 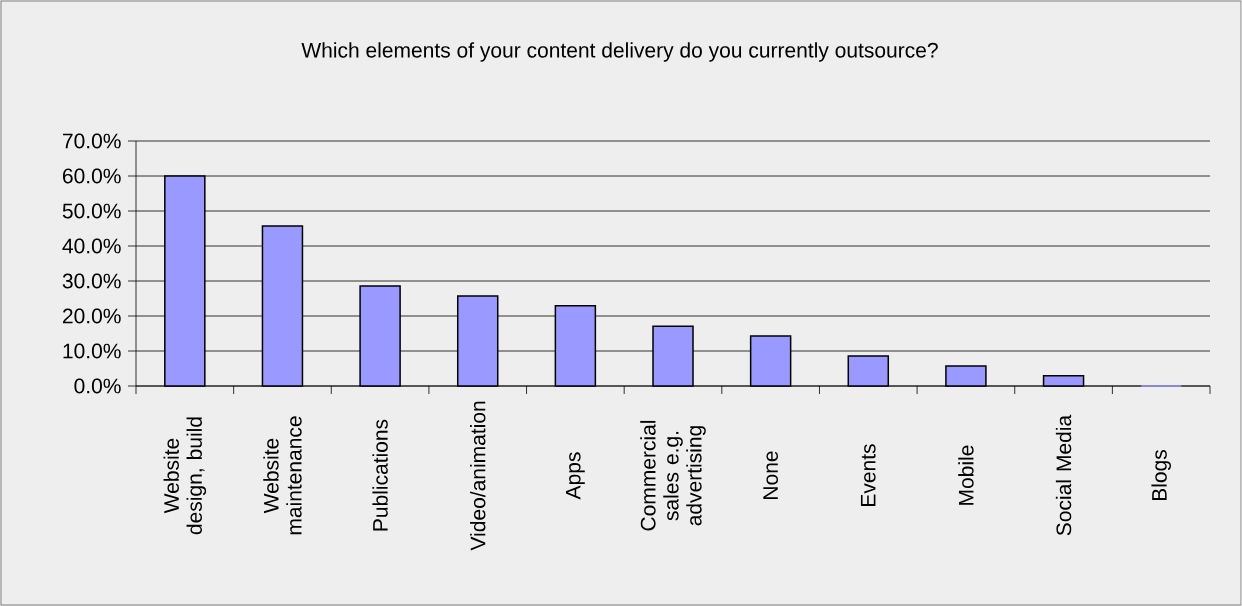 I want to click on y-tick-label: 40.0%, so click(x=91, y=246).